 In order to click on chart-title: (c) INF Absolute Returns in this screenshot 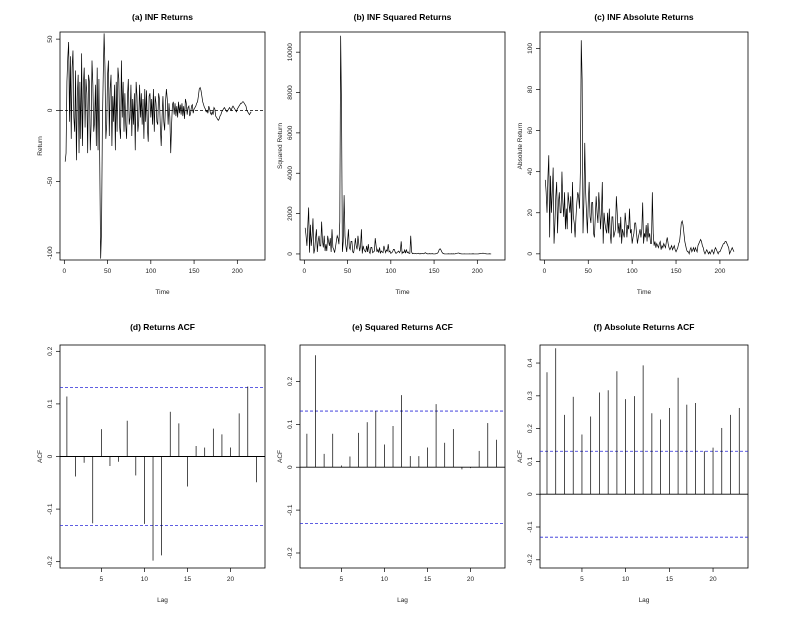, I will do `click(644, 17)`.